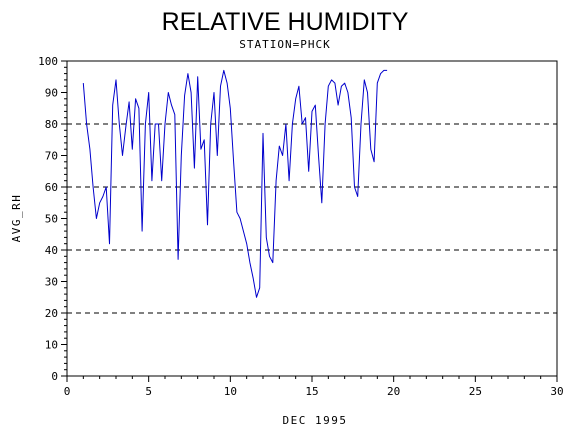 The image size is (570, 430). What do you see at coordinates (230, 391) in the screenshot?
I see `x-tick-label: 10` at bounding box center [230, 391].